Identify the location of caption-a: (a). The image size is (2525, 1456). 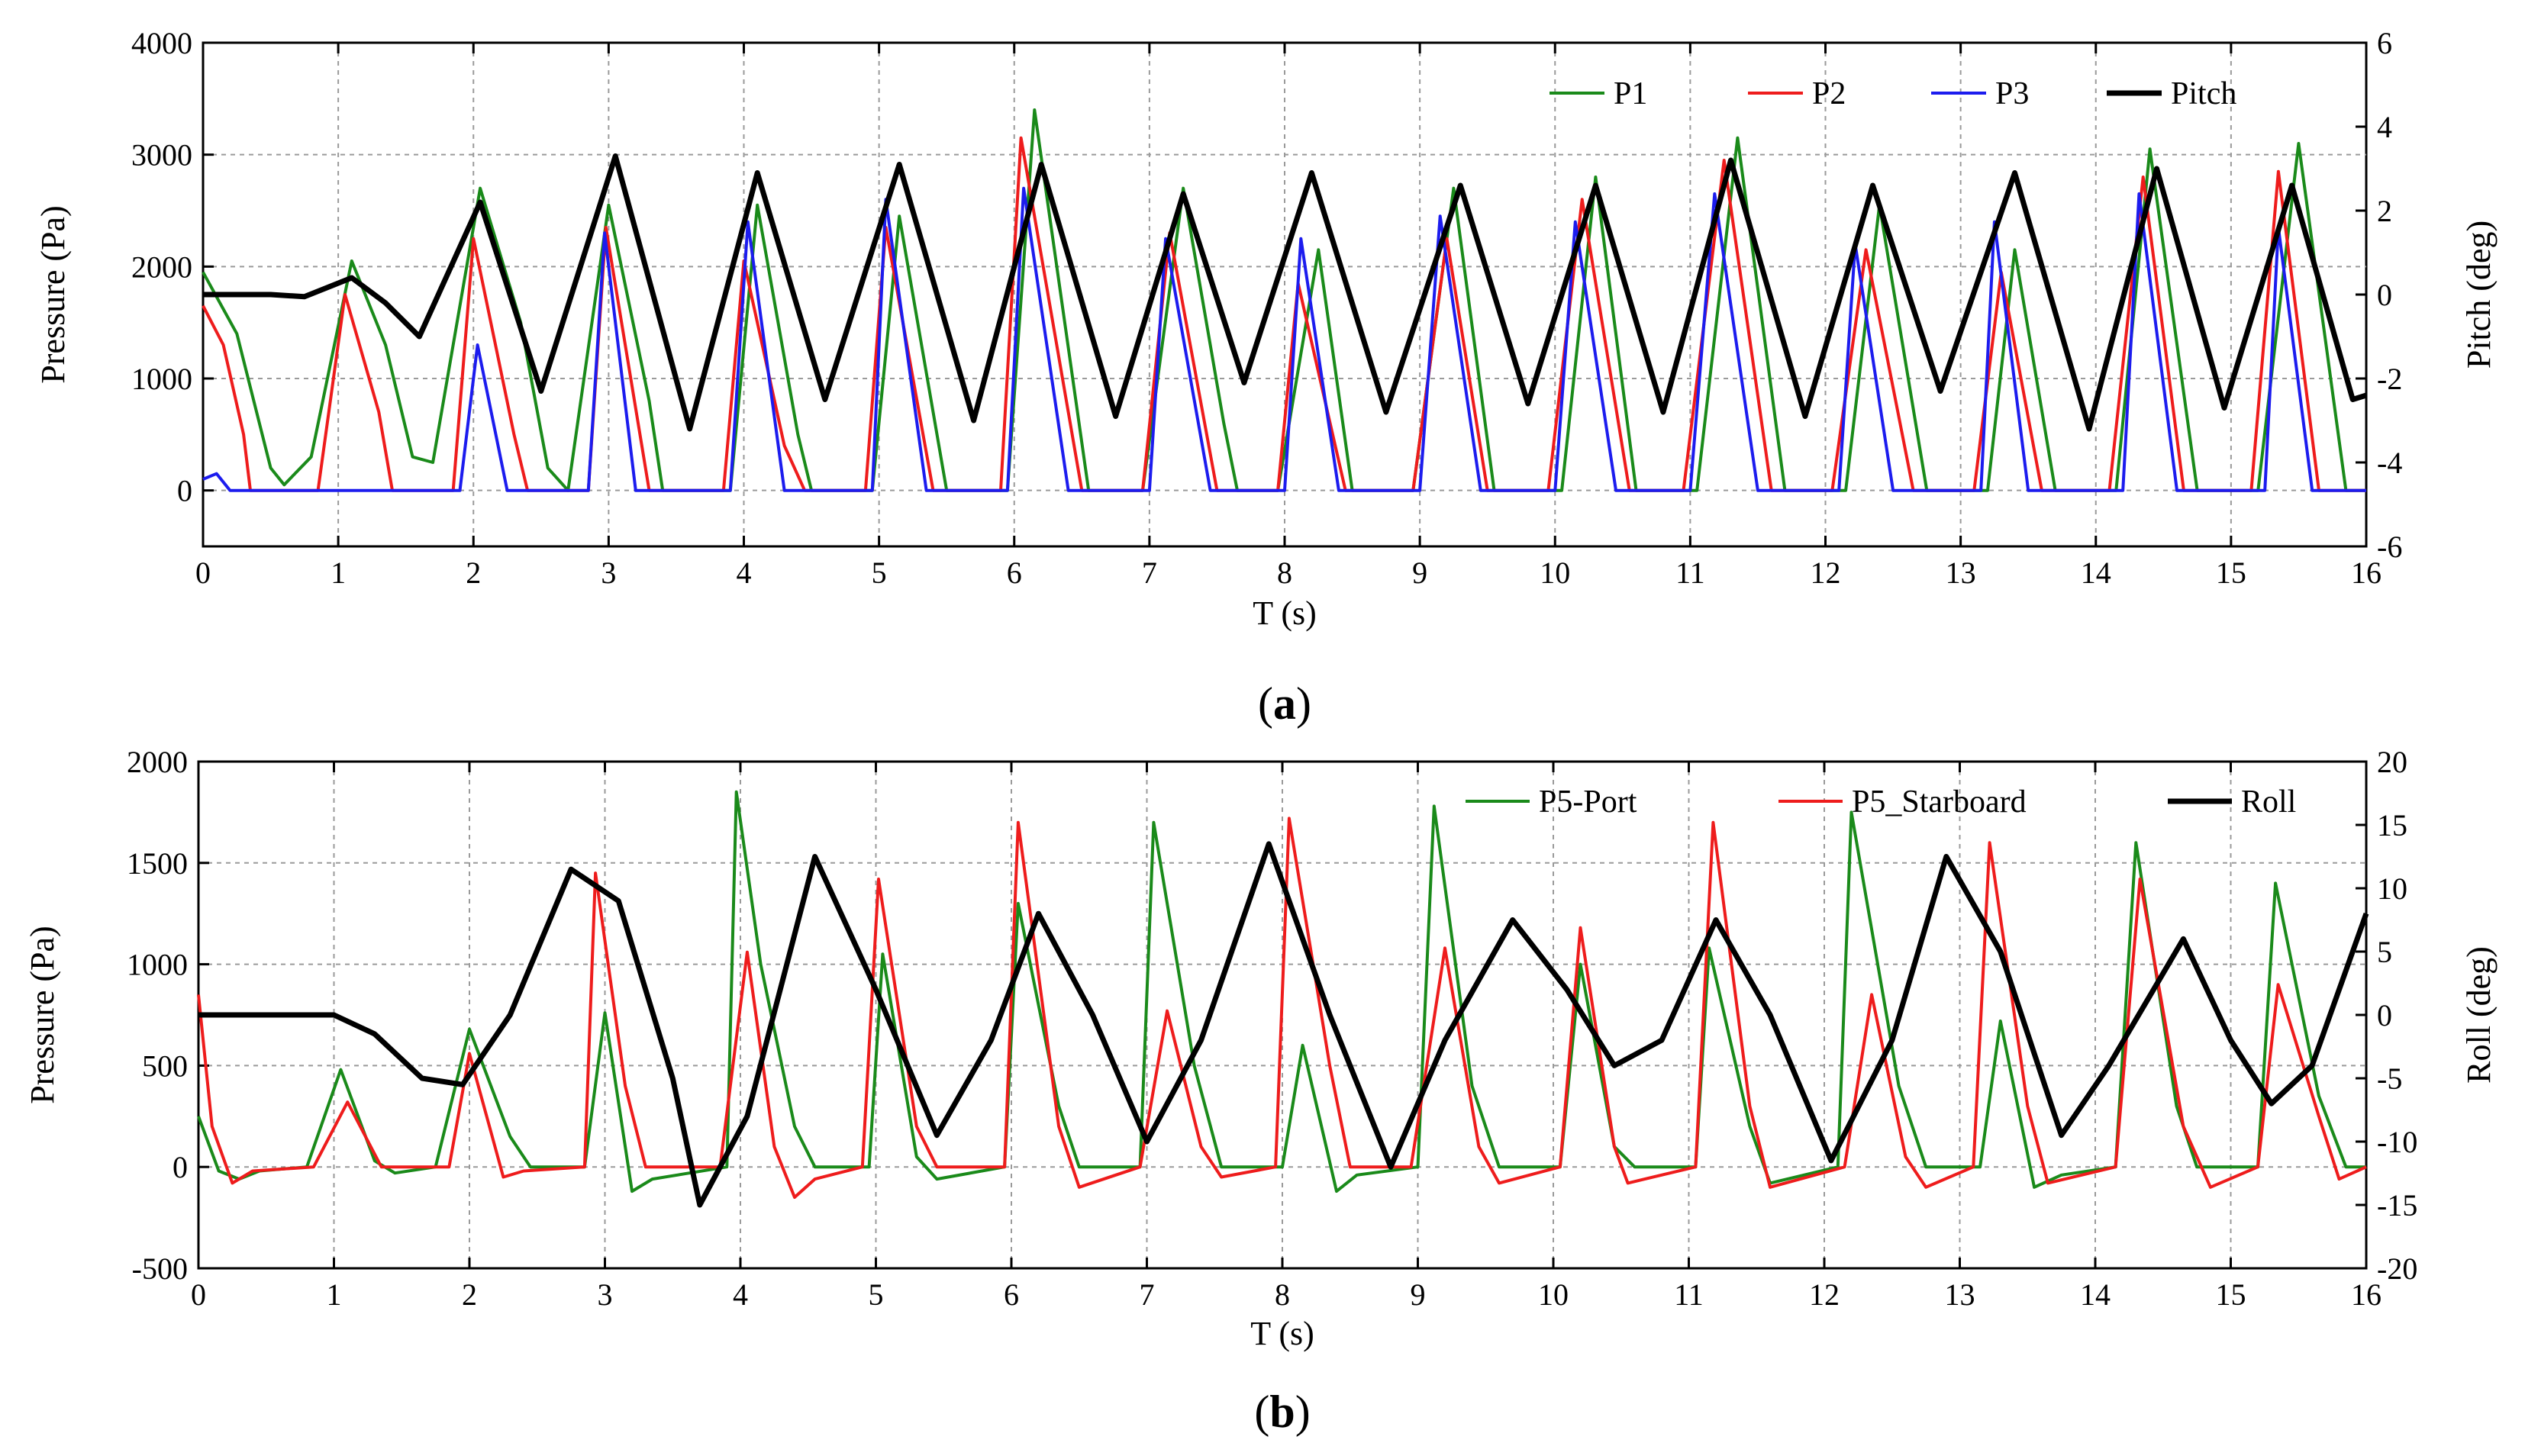
(1284, 703).